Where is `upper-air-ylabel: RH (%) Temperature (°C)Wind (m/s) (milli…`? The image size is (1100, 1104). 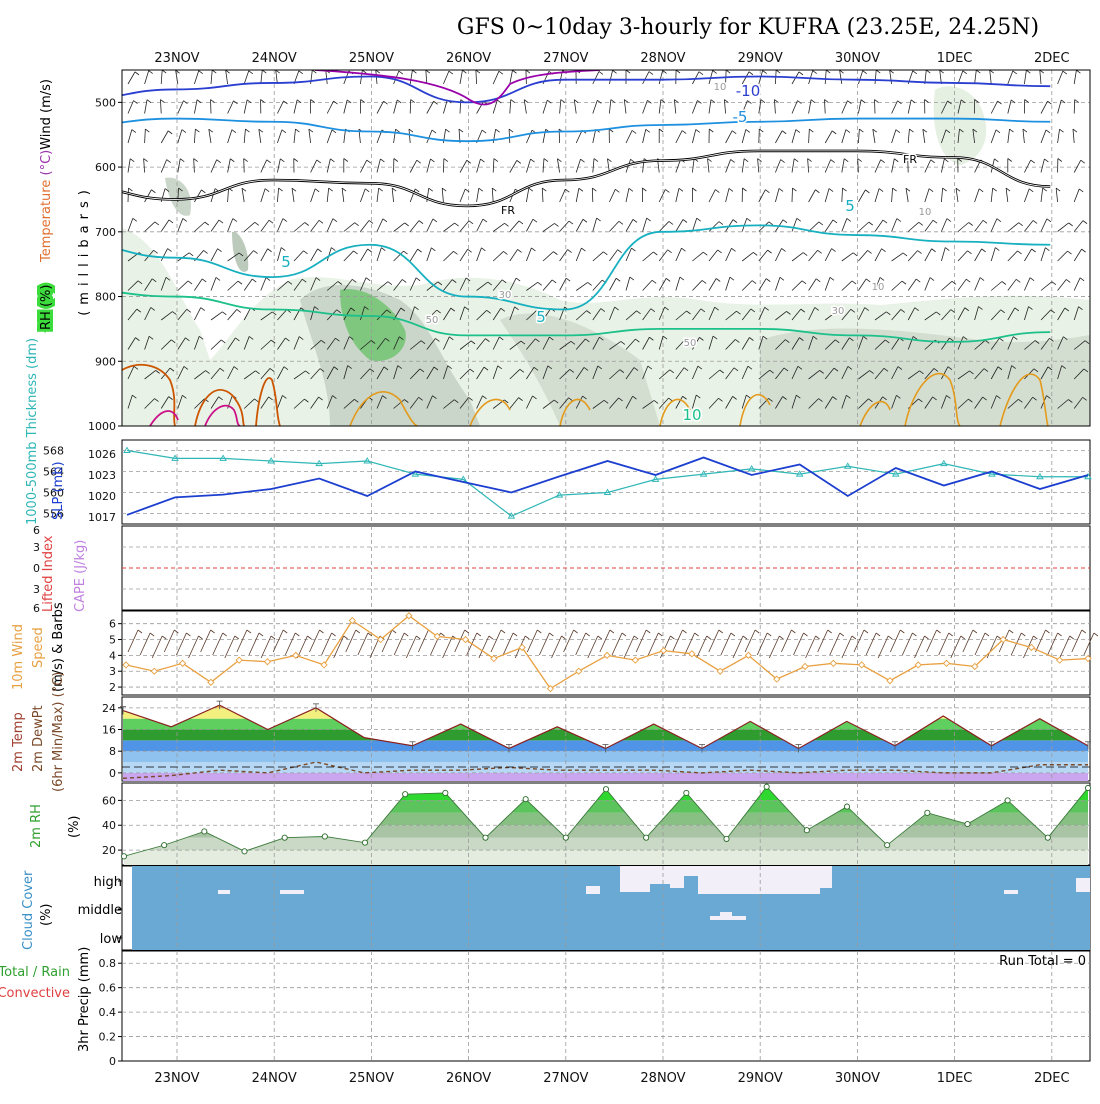
upper-air-ylabel: RH (%) Temperature (°C)Wind (m/s) (milli… is located at coordinates (65, 204).